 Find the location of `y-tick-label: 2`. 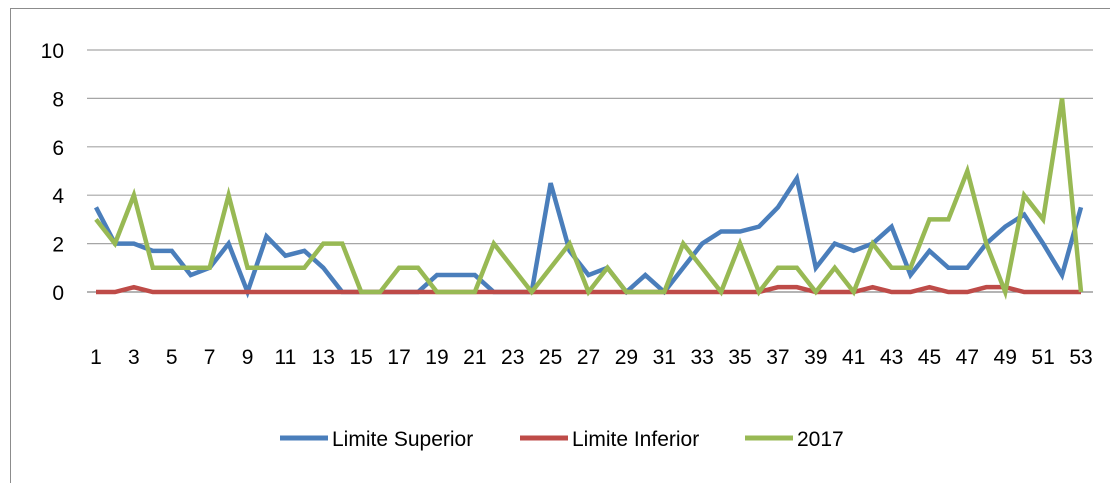

y-tick-label: 2 is located at coordinates (58, 245).